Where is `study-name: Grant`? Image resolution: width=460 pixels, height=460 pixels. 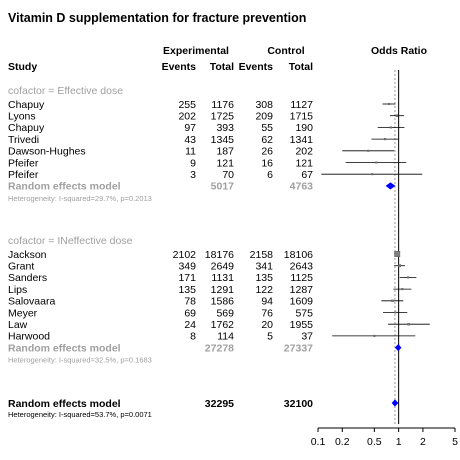
study-name: Grant is located at coordinates (21, 267).